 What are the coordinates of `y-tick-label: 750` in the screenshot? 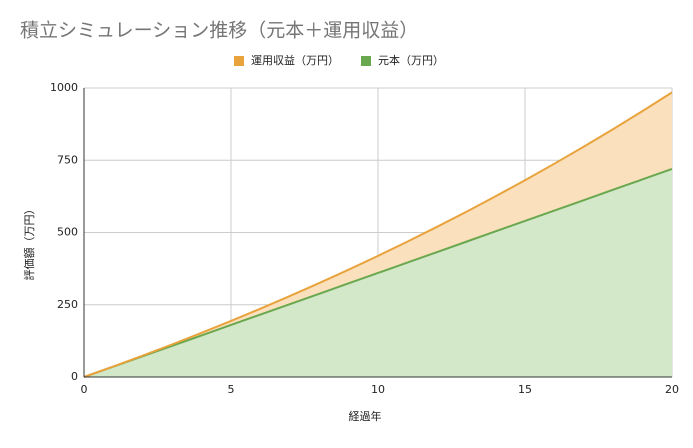 It's located at (67, 159).